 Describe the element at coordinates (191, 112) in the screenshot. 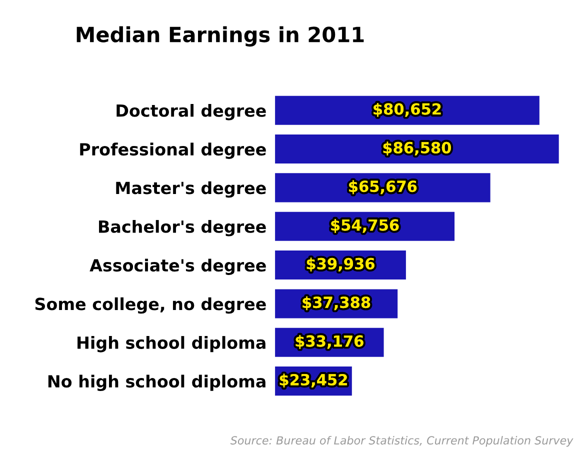

I see `y-tick-label: Doctoral degree` at that location.